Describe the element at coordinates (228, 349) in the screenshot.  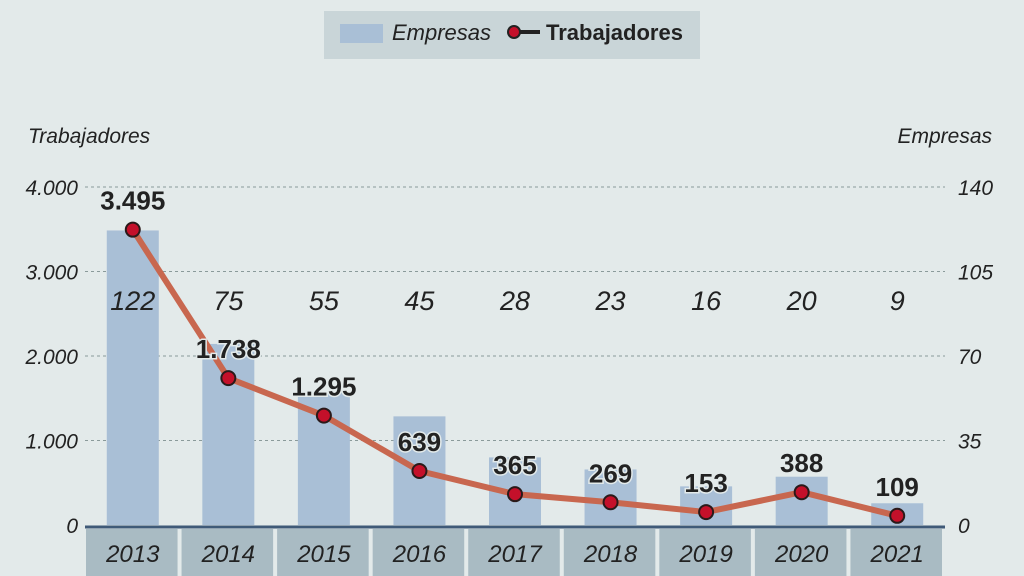
I see `data-label-trabajadores: 1.738` at that location.